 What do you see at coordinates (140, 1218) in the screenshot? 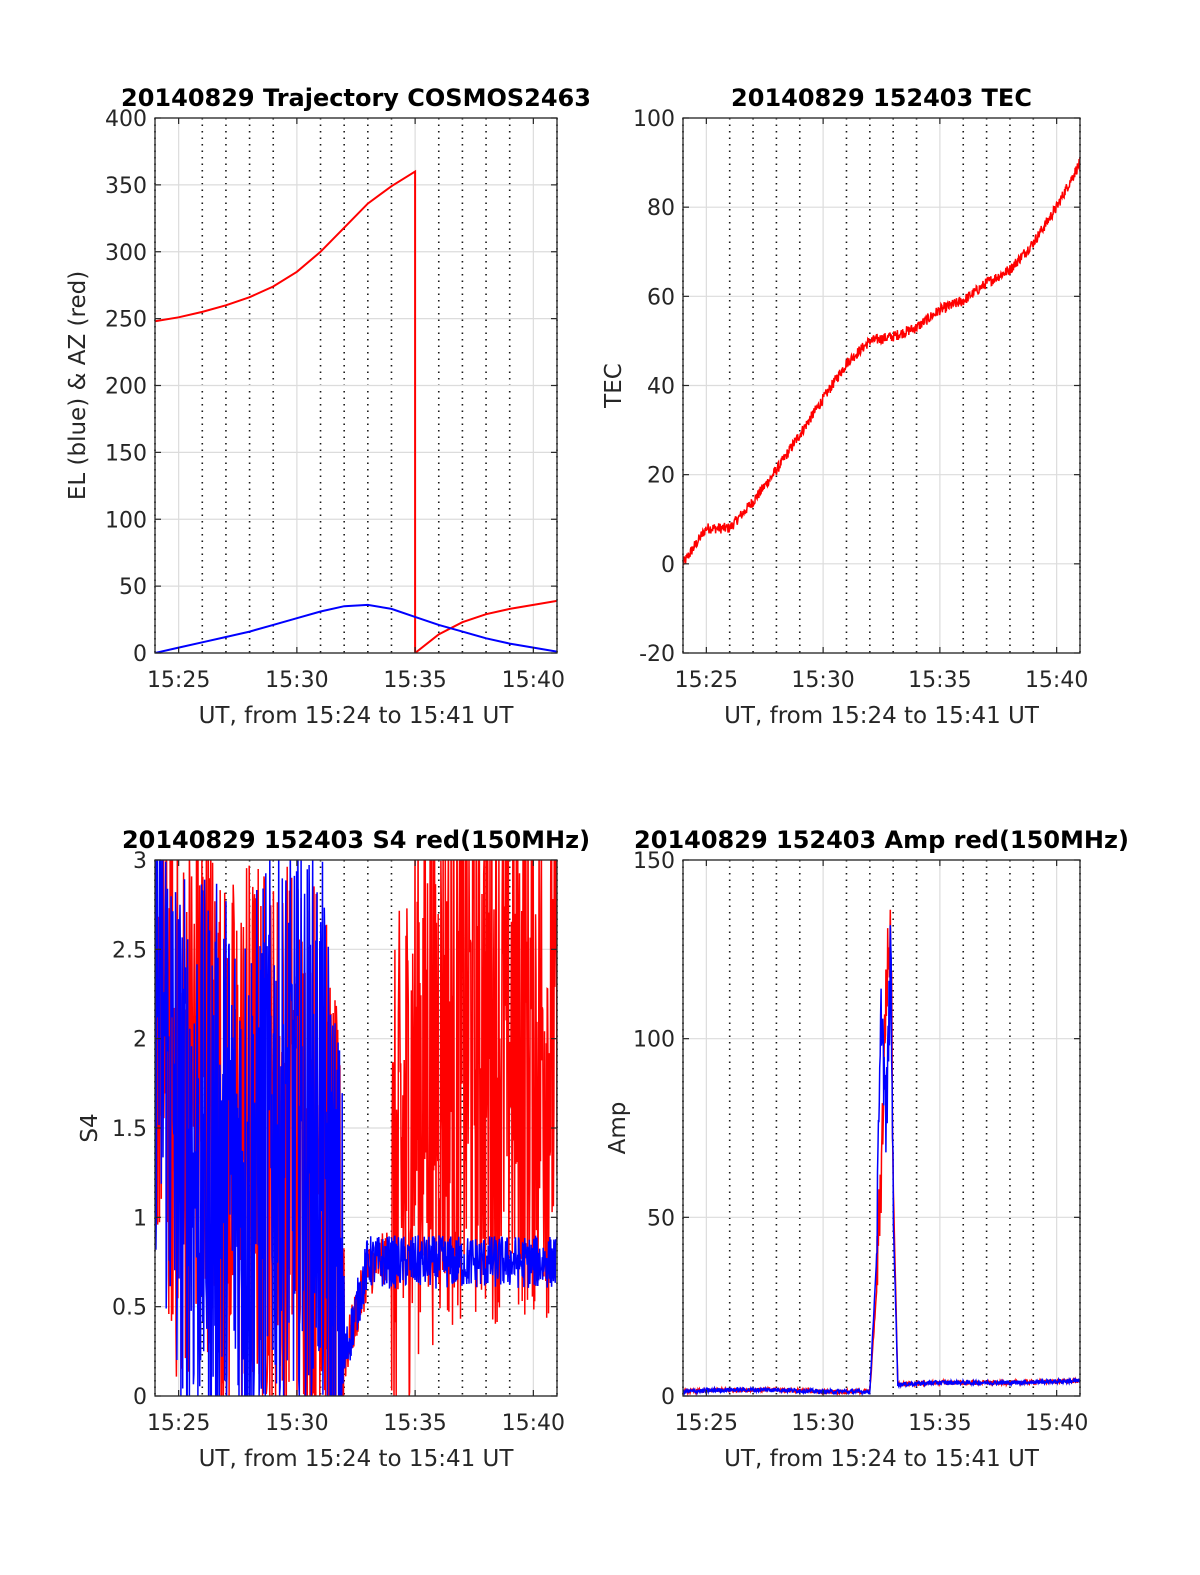
I see `y-tick-label: 1` at bounding box center [140, 1218].